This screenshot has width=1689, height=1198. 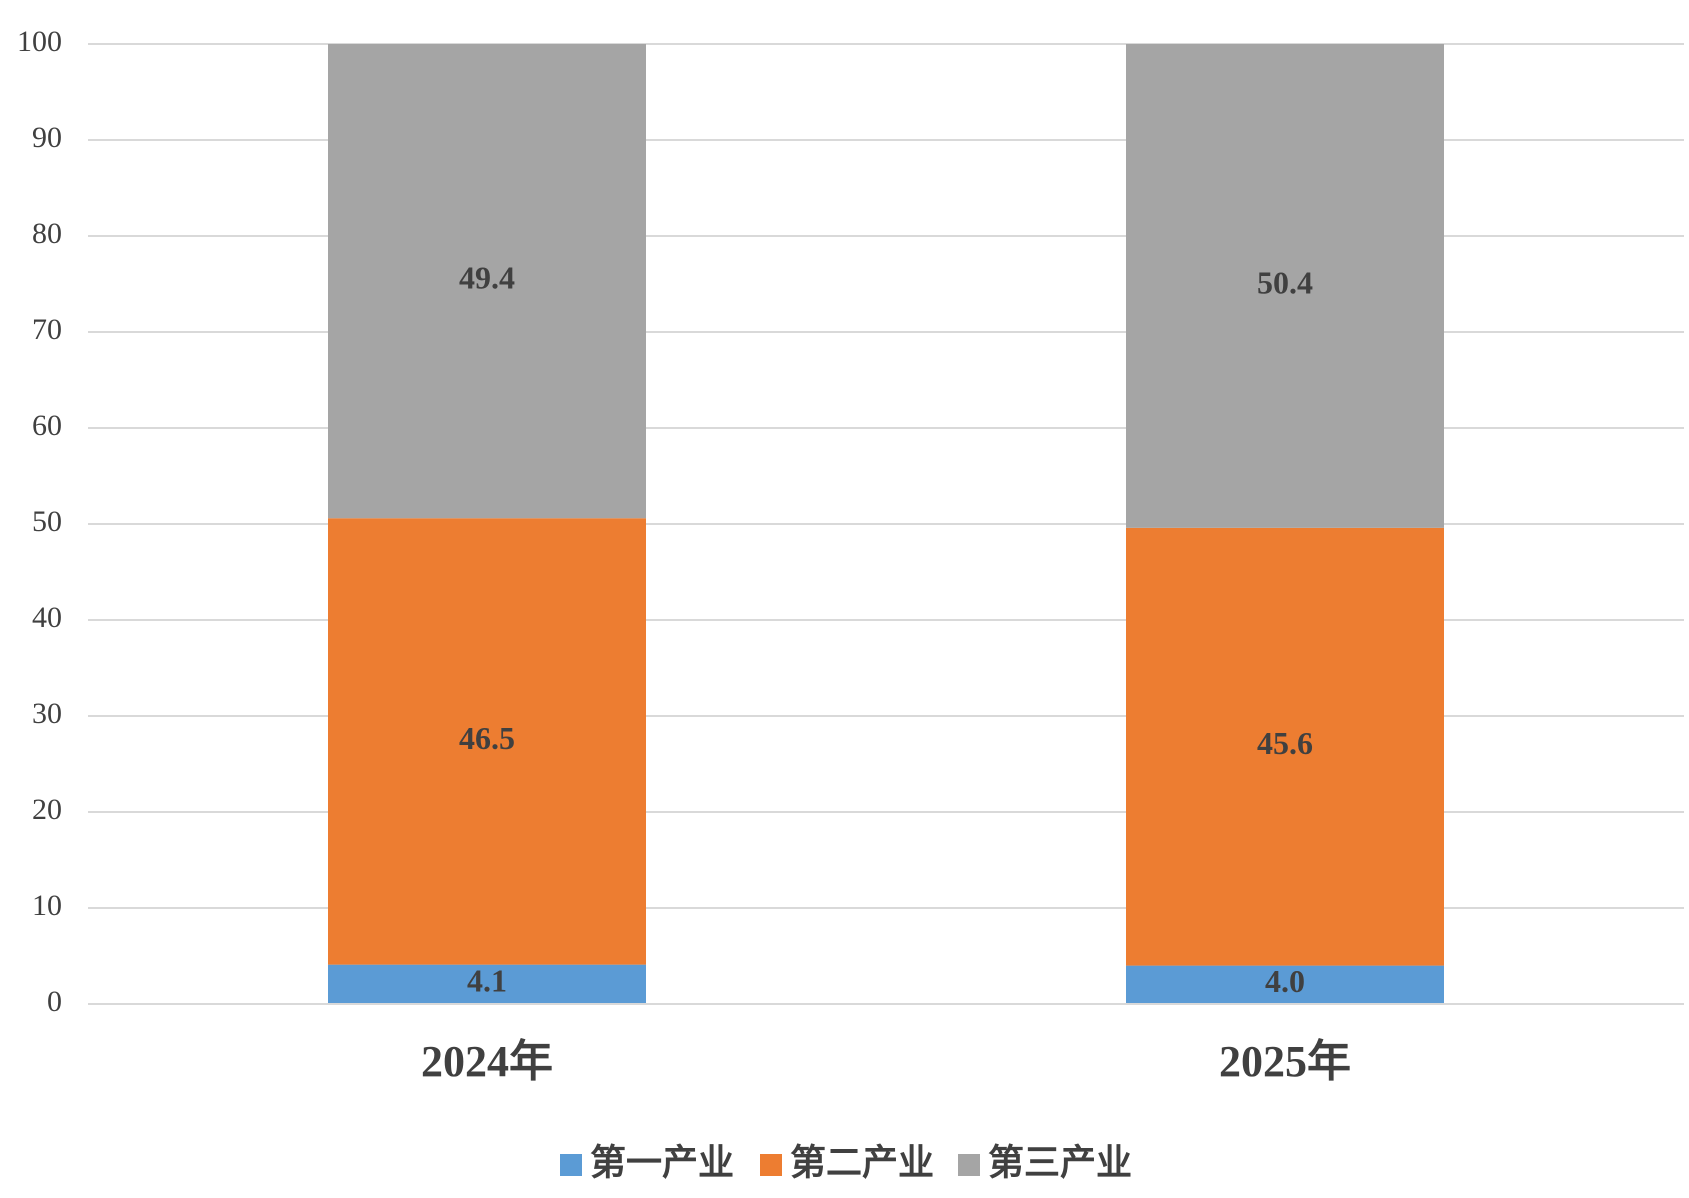 I want to click on data-label: 46.5, so click(x=487, y=738).